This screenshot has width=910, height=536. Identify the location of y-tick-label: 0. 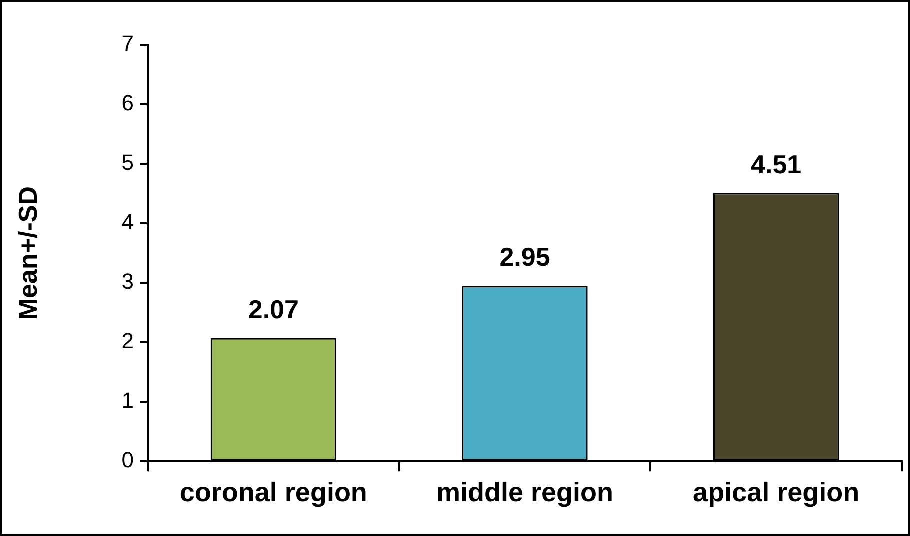
(128, 460).